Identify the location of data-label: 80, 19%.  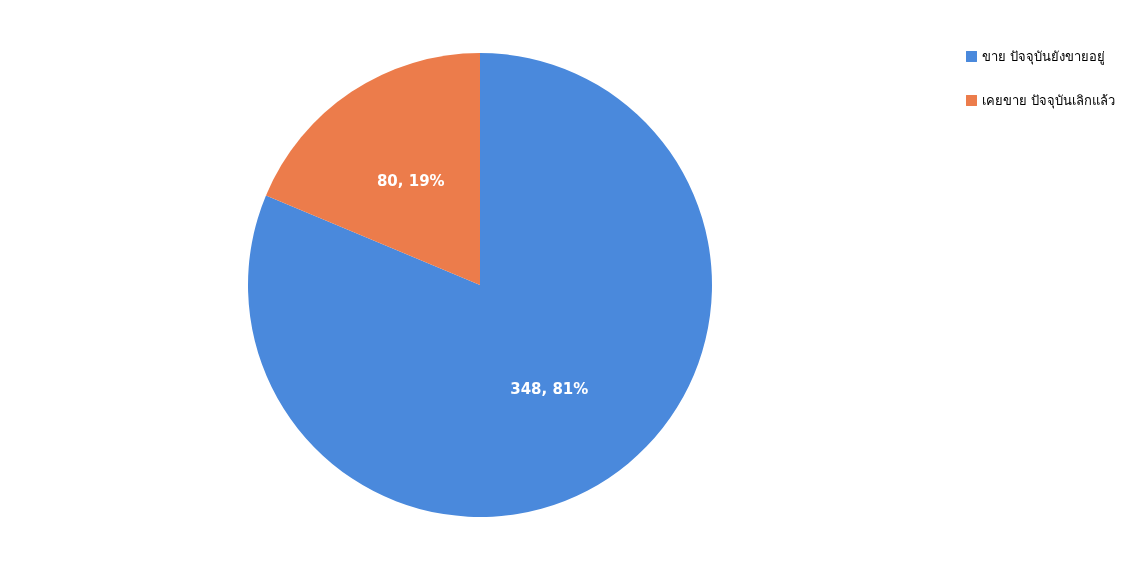
(410, 180).